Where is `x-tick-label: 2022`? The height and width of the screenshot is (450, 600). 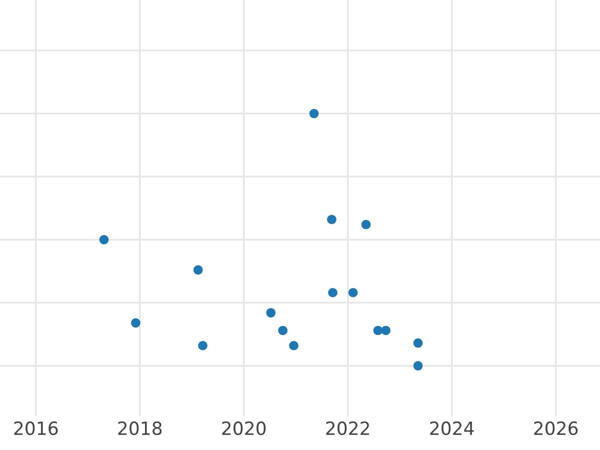 x-tick-label: 2022 is located at coordinates (347, 428).